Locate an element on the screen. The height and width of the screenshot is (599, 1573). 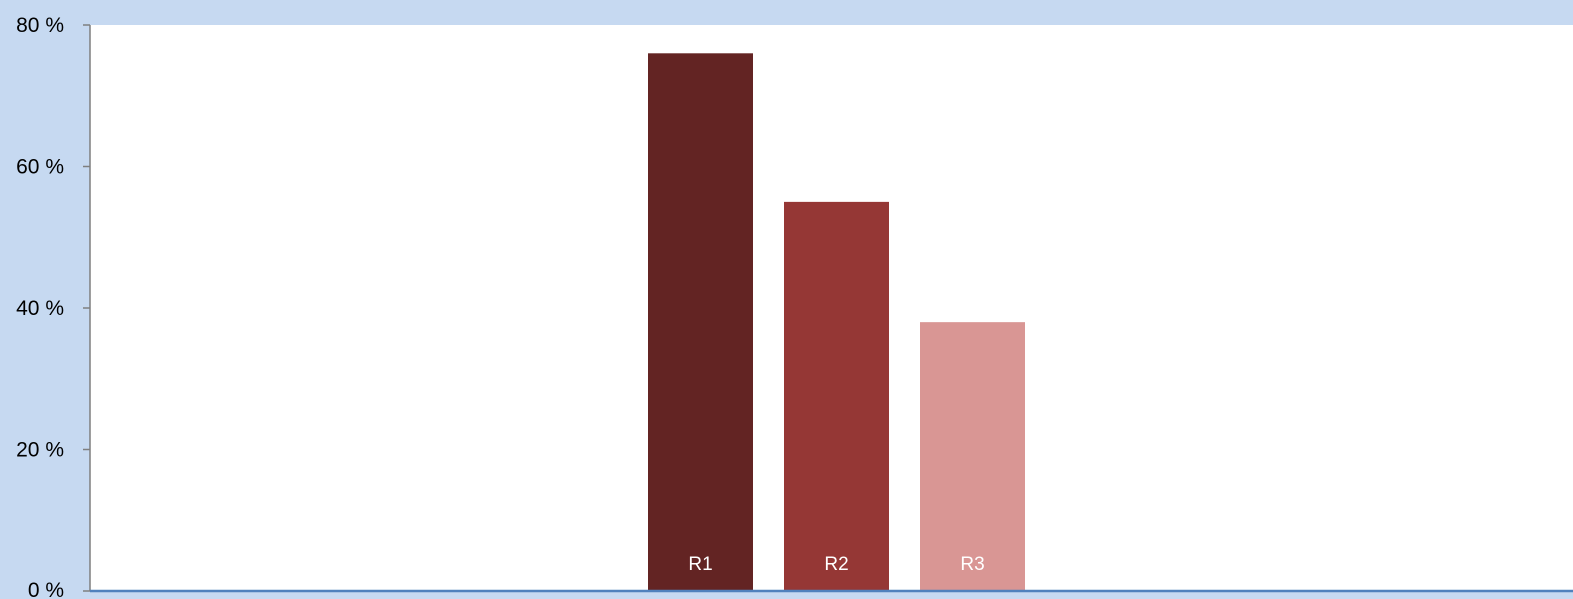
bar-r1 is located at coordinates (700, 322).